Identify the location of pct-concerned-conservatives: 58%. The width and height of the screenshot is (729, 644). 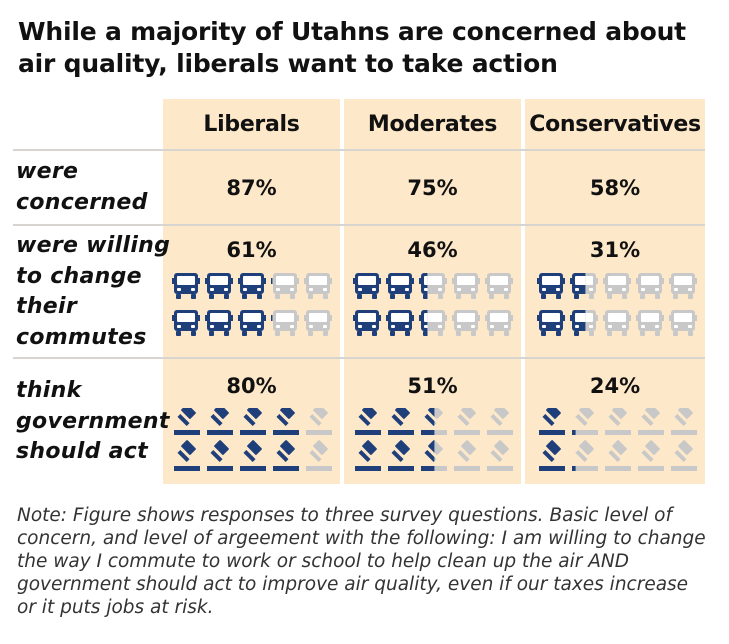
(615, 188).